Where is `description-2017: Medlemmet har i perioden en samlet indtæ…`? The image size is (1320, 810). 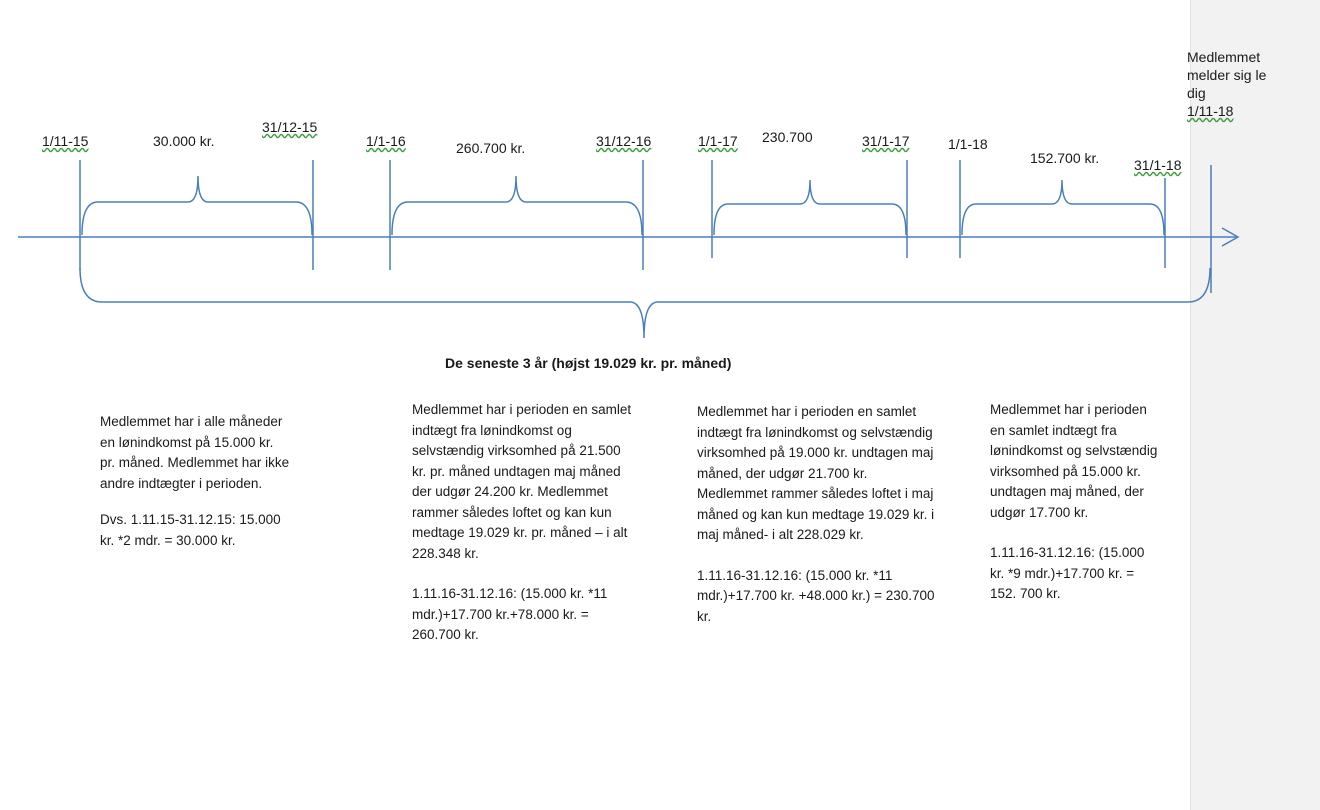 description-2017: Medlemmet har i perioden en samlet indtæ… is located at coordinates (817, 522).